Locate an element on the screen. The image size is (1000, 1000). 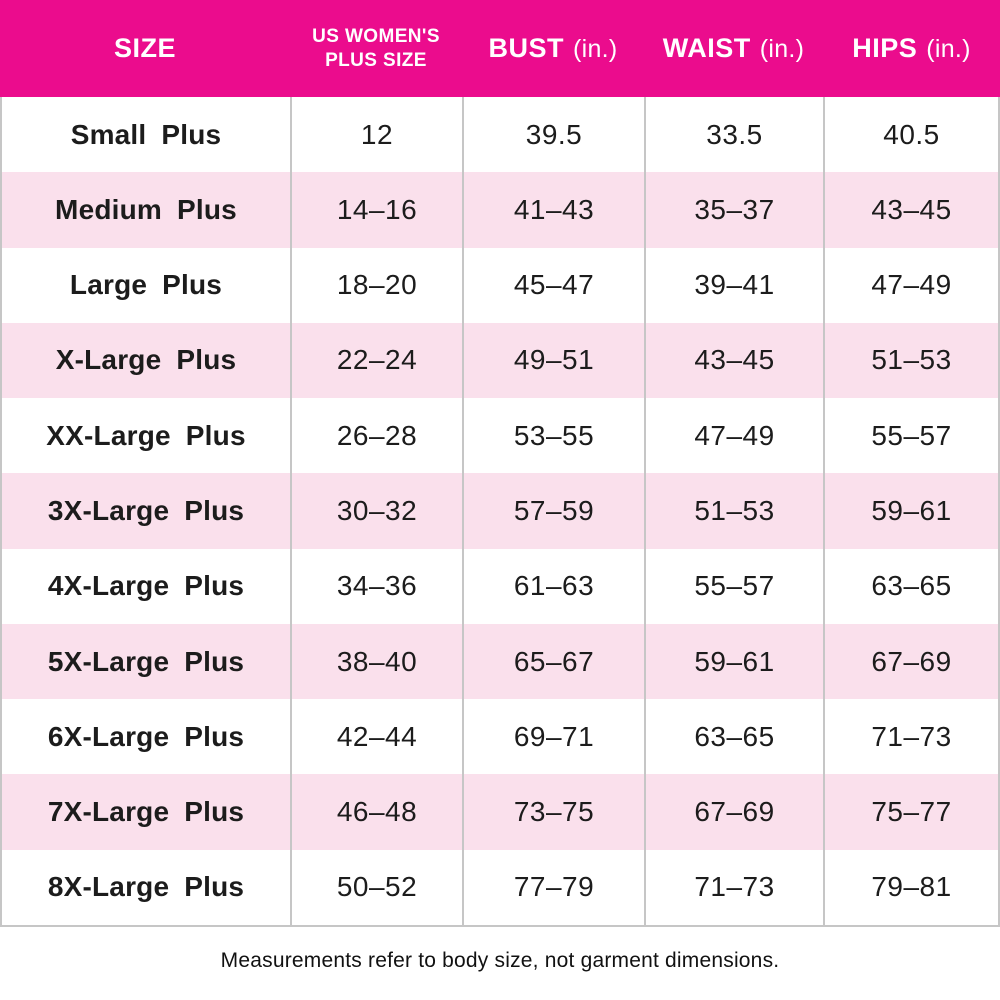
waist-header-unit: (in.) is located at coordinates (782, 48).